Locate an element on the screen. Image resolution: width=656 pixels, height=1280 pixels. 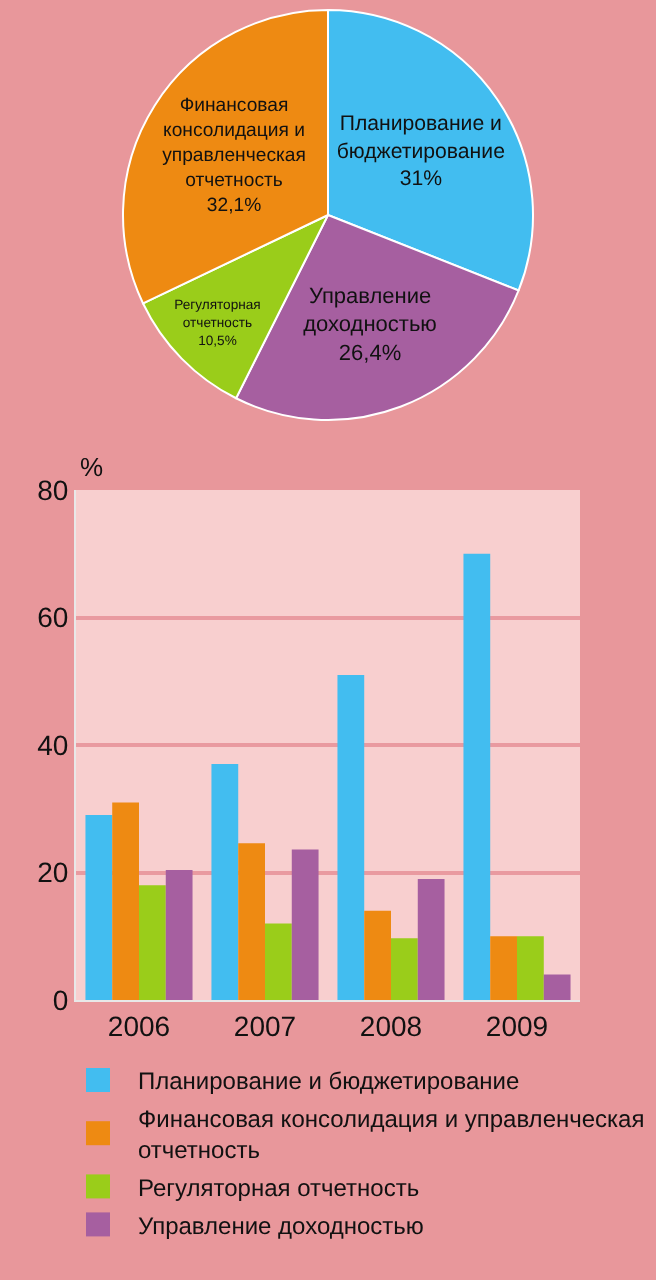
legend-label: Управление доходностью is located at coordinates (281, 1225).